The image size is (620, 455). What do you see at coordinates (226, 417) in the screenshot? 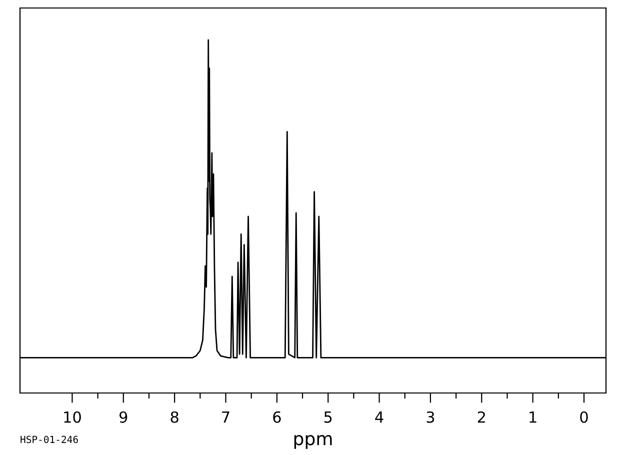
I see `x-tick-label: 7` at bounding box center [226, 417].